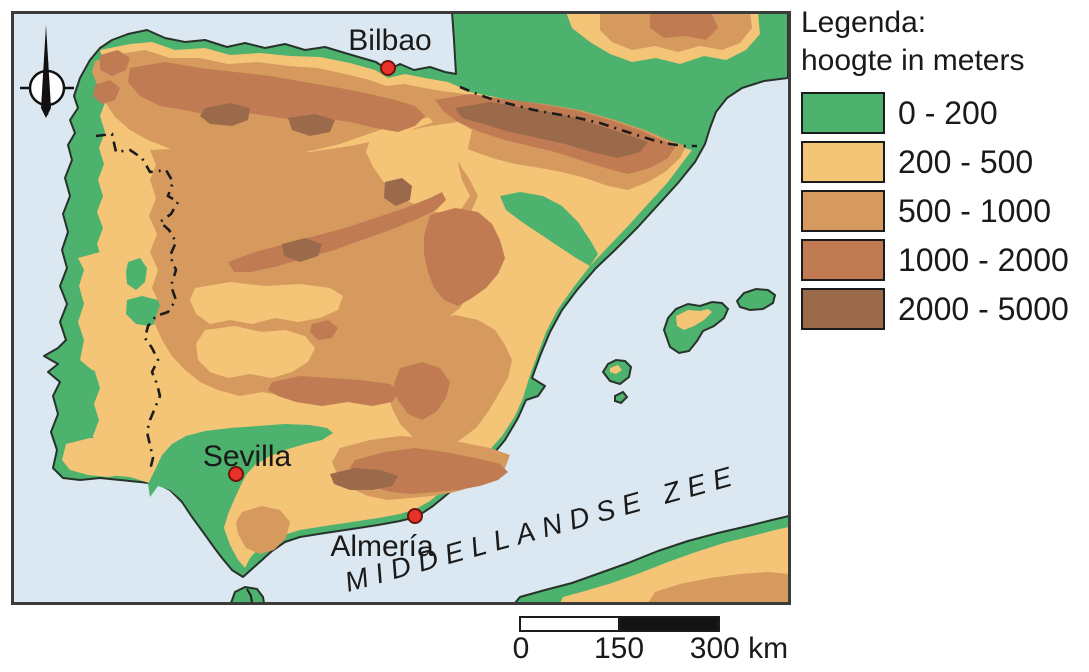 Image resolution: width=1089 pixels, height=672 pixels. What do you see at coordinates (415, 516) in the screenshot?
I see `city-dot-almeria` at bounding box center [415, 516].